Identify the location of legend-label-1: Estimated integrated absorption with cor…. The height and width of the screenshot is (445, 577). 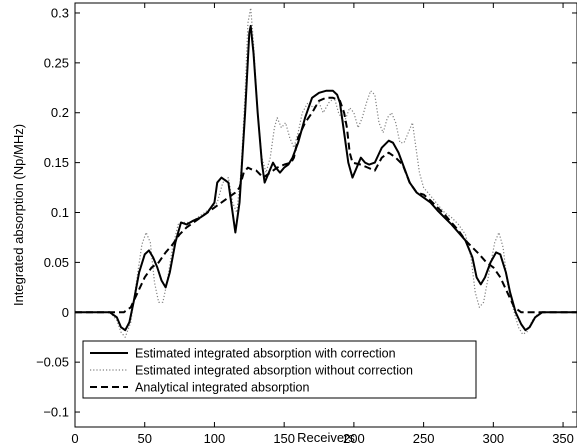
(265, 354).